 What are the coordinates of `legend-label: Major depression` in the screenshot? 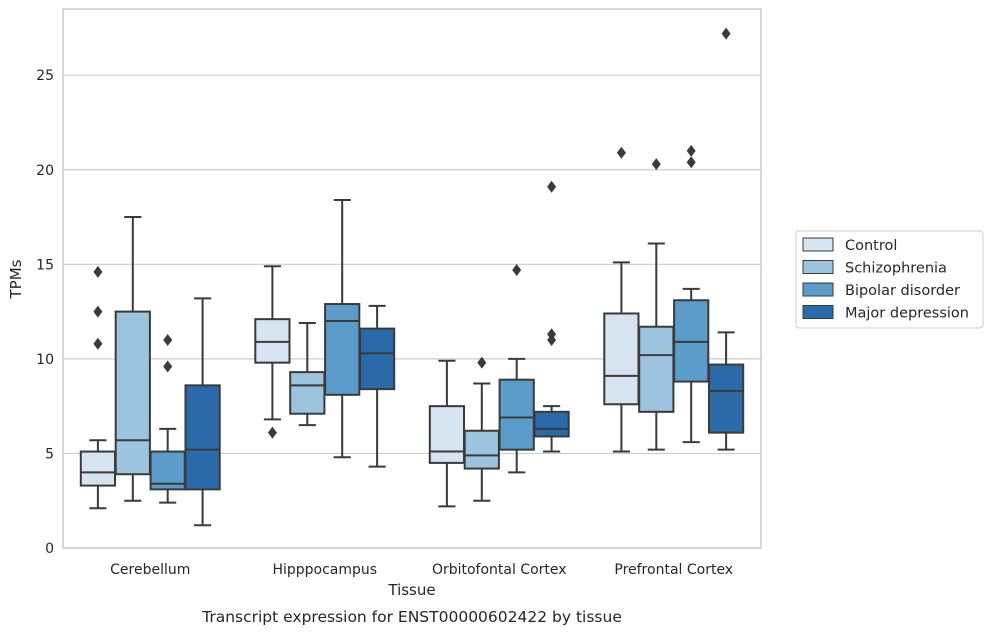 It's located at (907, 314).